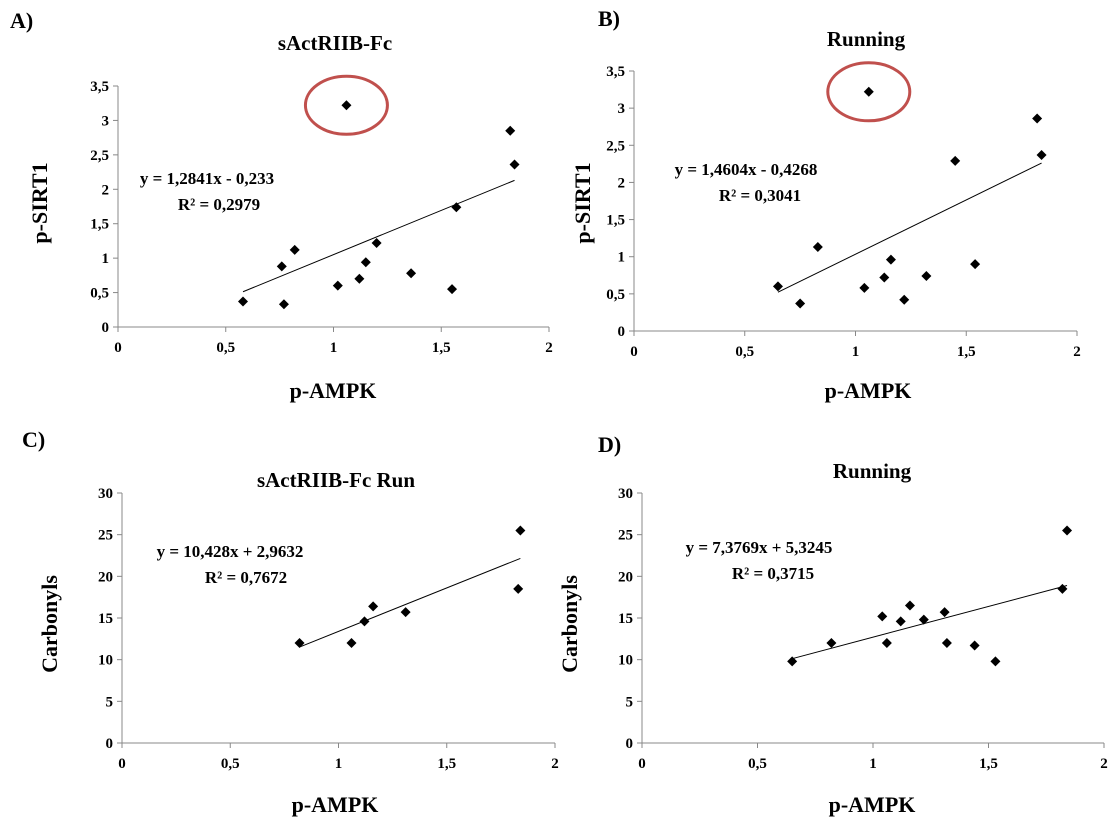  Describe the element at coordinates (630, 702) in the screenshot. I see `y-tick-label: 5` at that location.